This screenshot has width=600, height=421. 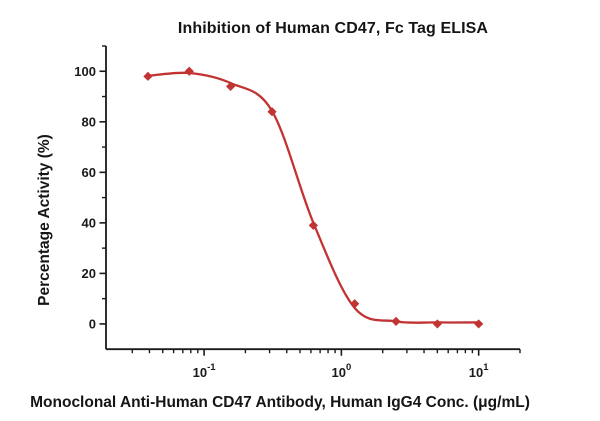 I want to click on y-axis-label: Percentage Activity (%), so click(x=44, y=220).